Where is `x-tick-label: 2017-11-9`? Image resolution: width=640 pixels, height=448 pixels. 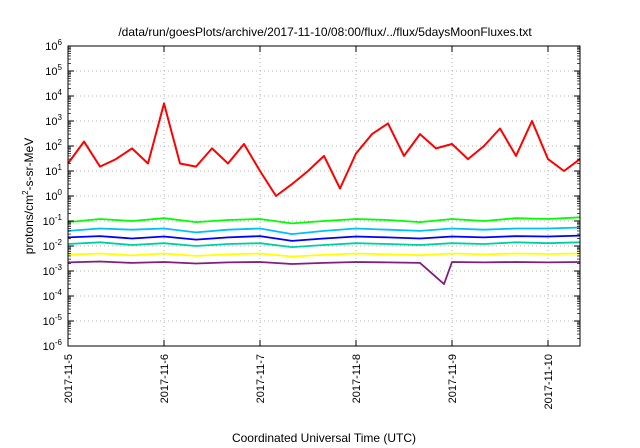 x-tick-label: 2017-11-9 is located at coordinates (453, 378).